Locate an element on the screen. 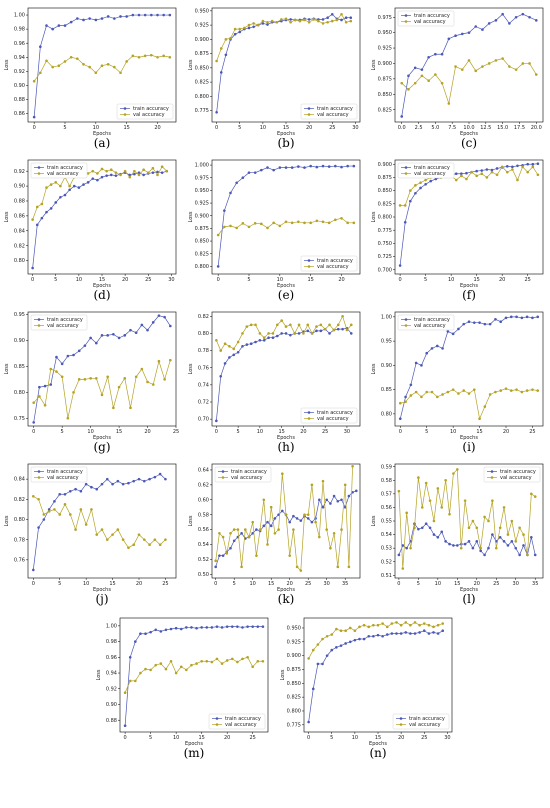 Image resolution: width=550 pixels, height=808 pixels. legend-box is located at coordinates (243, 474).